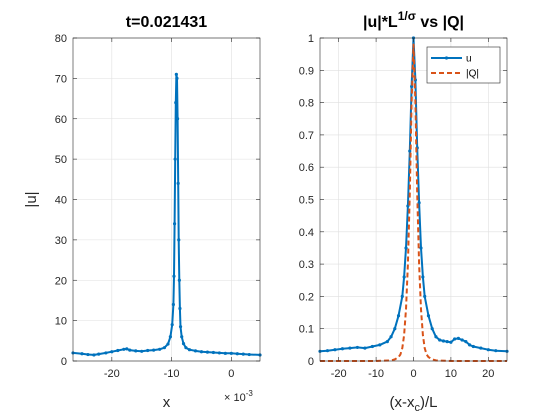 Image resolution: width=560 pixels, height=420 pixels. Describe the element at coordinates (61, 322) in the screenshot. I see `y-tick-label: 10` at that location.